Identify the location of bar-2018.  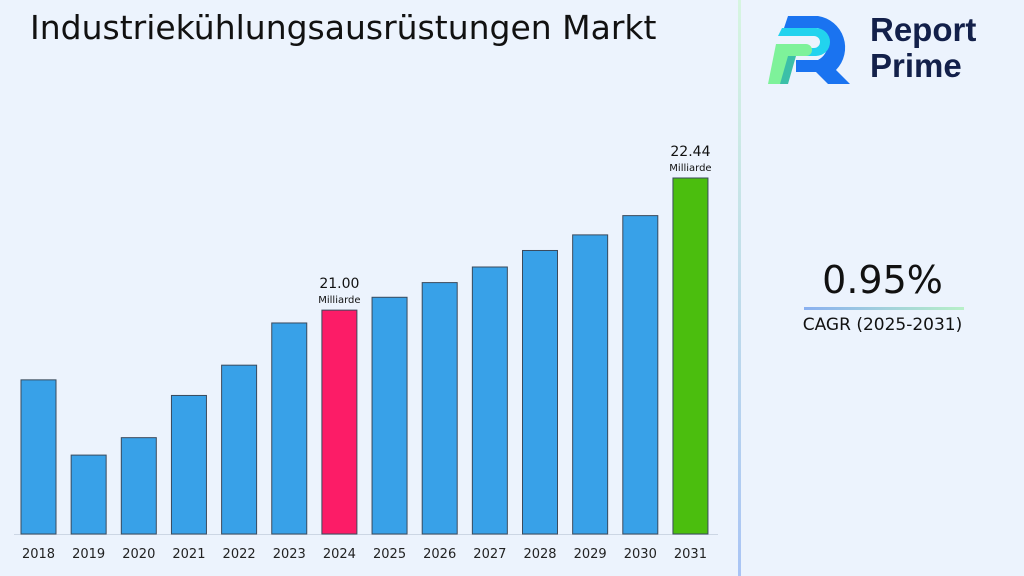
(38, 457).